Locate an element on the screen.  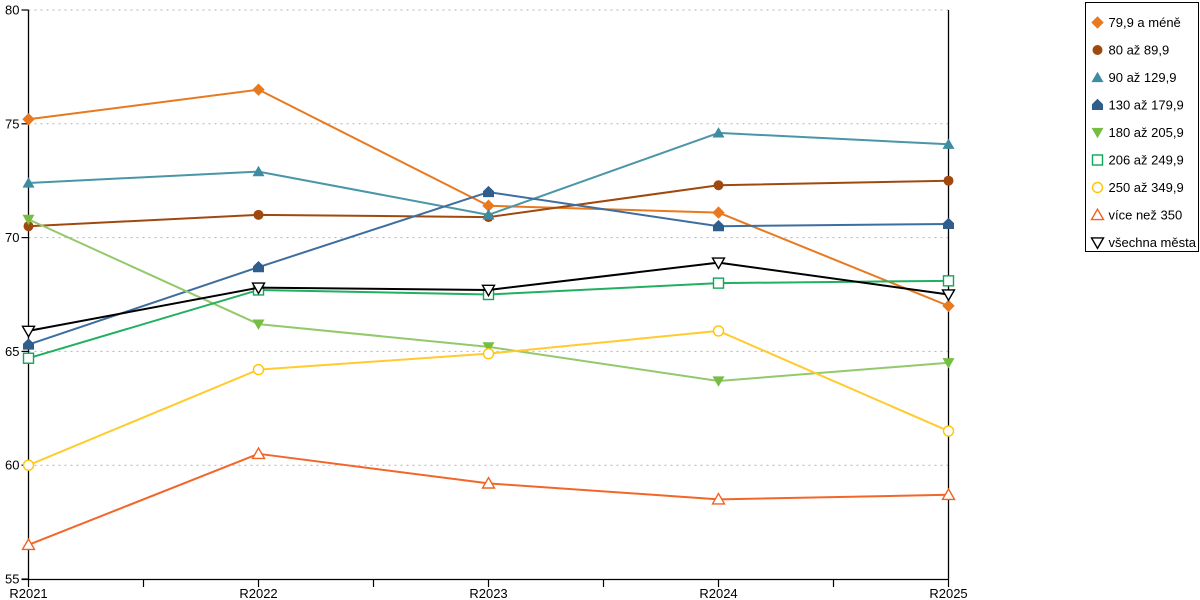
legend-item: všechna města is located at coordinates (1143, 242).